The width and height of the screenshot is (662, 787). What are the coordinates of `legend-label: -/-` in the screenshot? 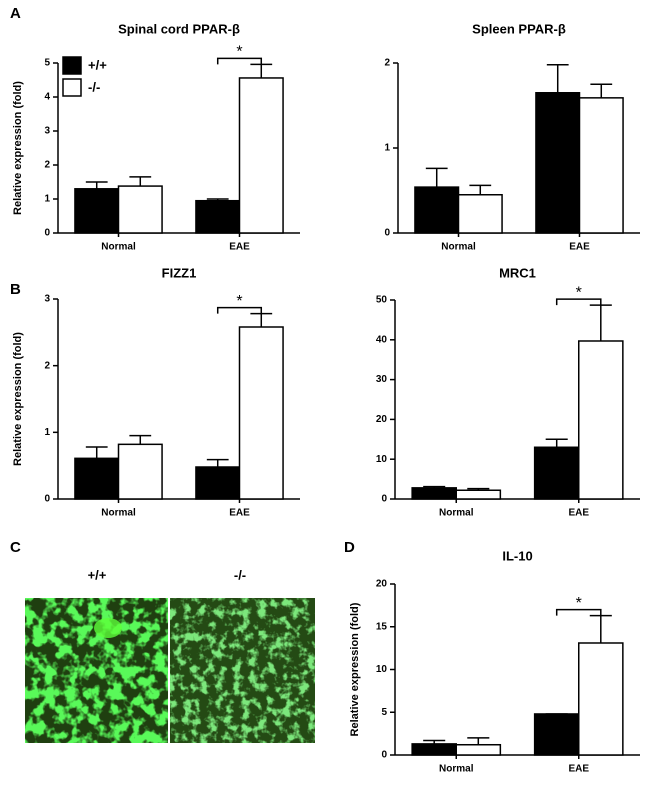 It's located at (94, 86).